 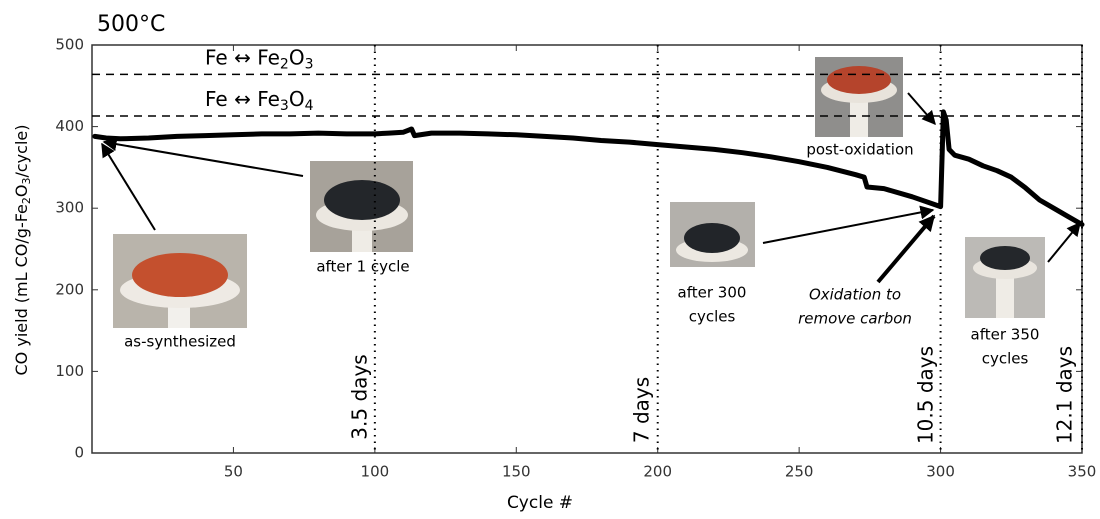 What do you see at coordinates (21, 151) in the screenshot?
I see `y-label-part: /cycle)` at bounding box center [21, 151].